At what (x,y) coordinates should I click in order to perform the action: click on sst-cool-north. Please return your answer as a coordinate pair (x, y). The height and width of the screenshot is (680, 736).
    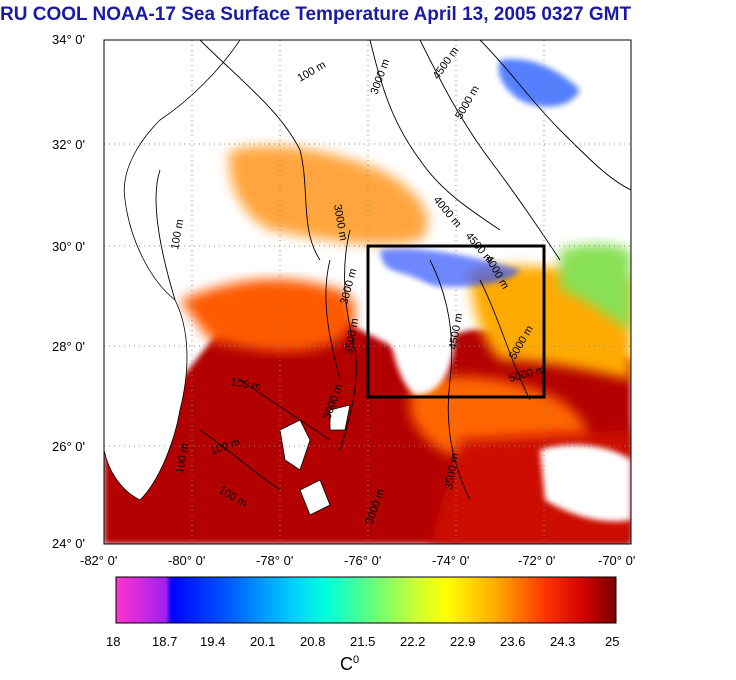
    Looking at the image, I should click on (328, 195).